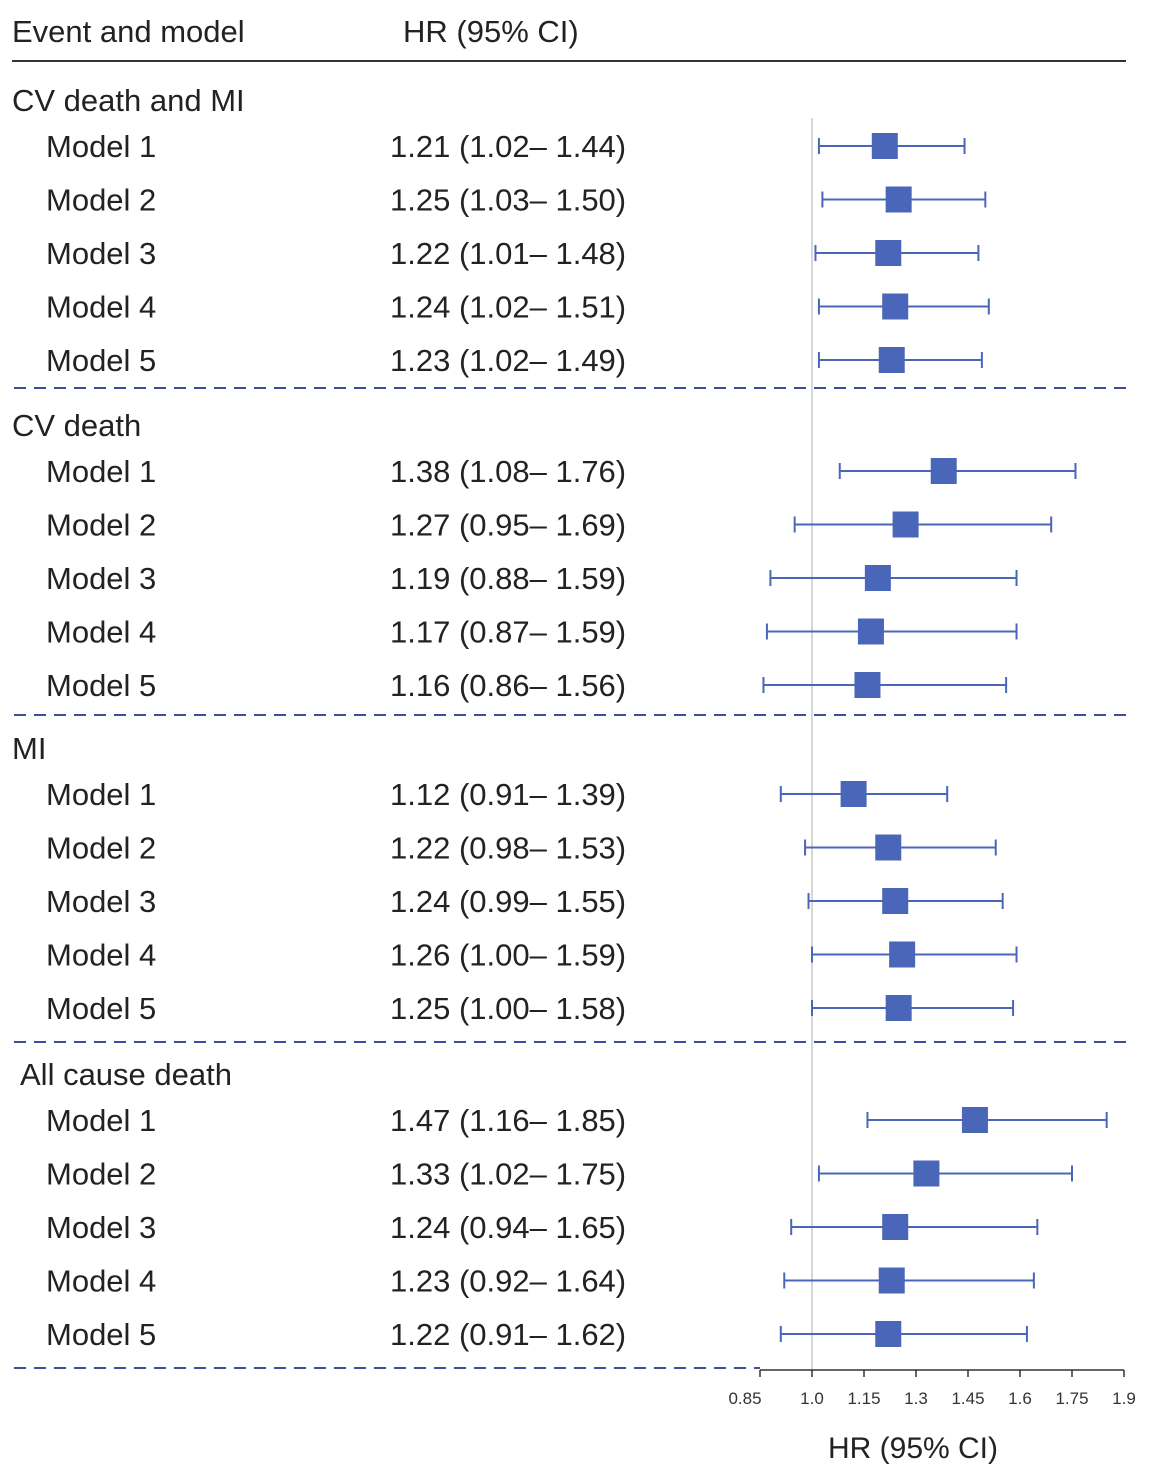 The height and width of the screenshot is (1465, 1150). What do you see at coordinates (913, 1448) in the screenshot?
I see `x-axis-label: HR (95% CI)` at bounding box center [913, 1448].